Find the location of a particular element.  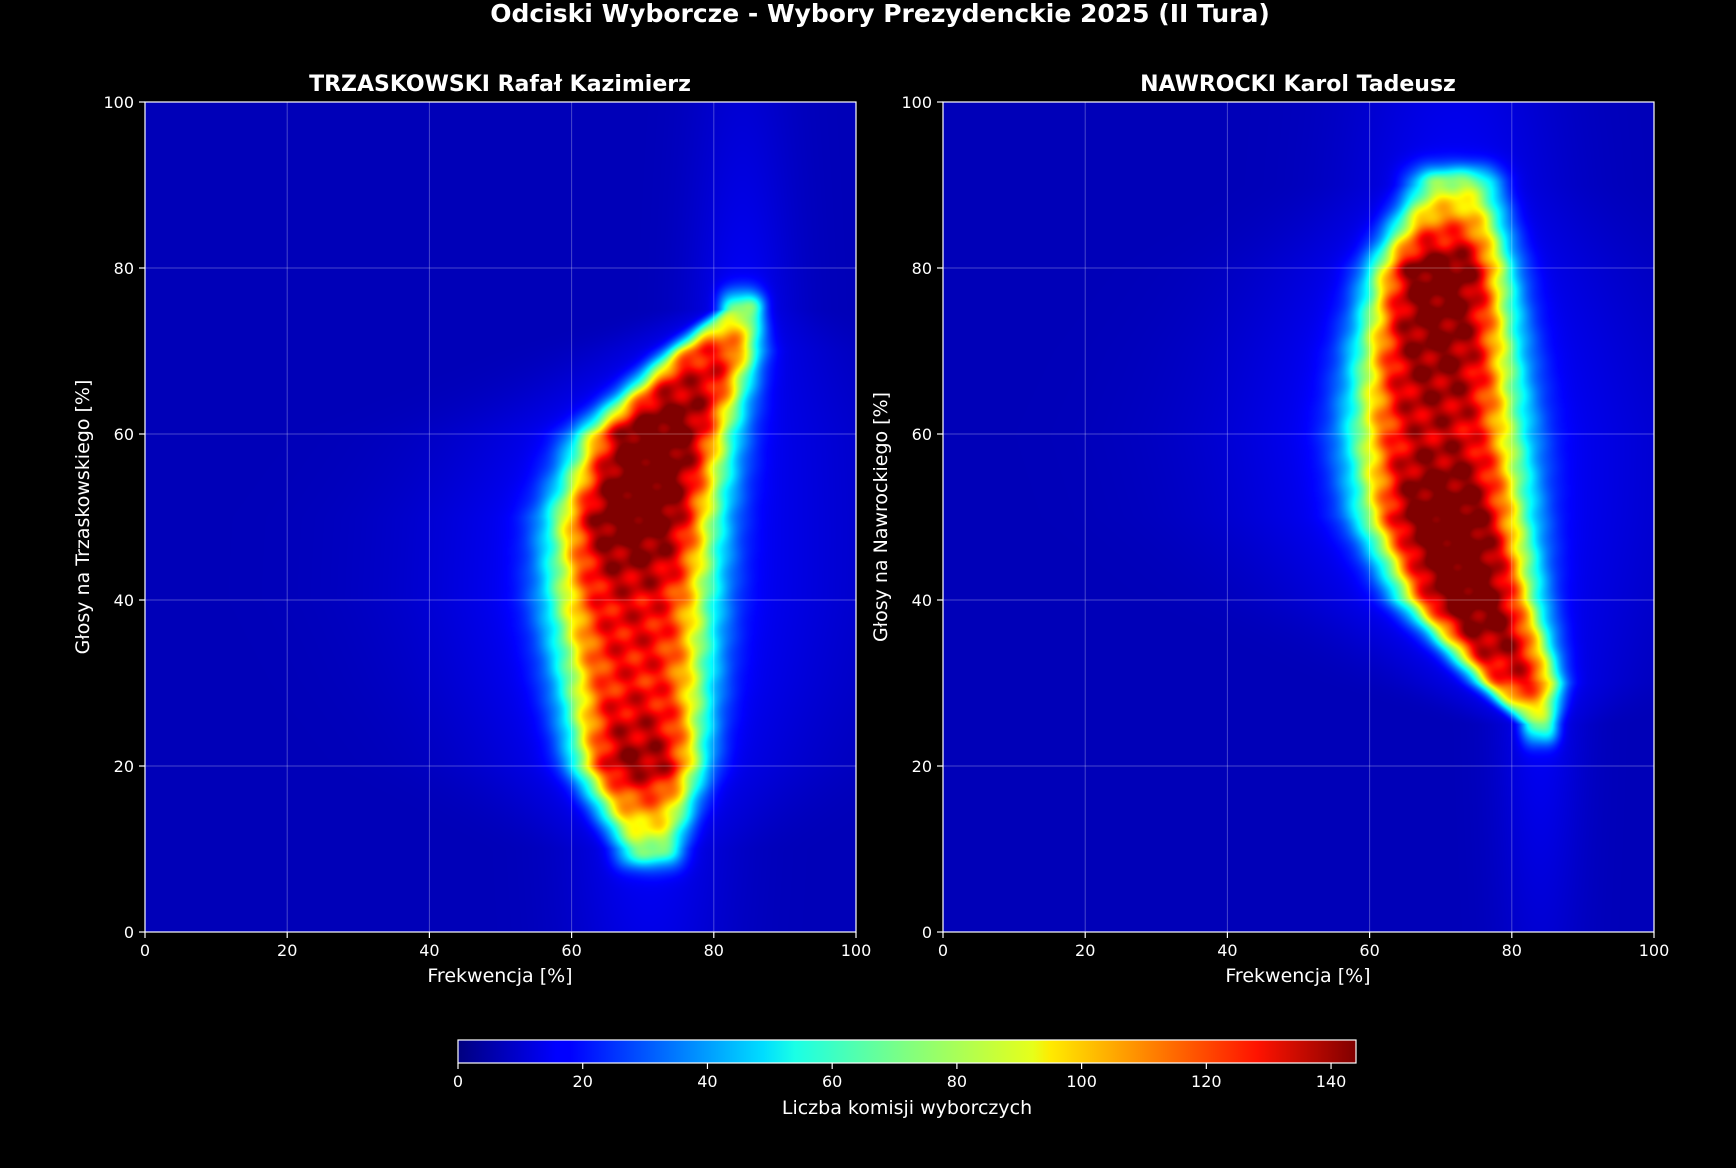

panel0-ytick-label-3: 60 is located at coordinates (124, 434).